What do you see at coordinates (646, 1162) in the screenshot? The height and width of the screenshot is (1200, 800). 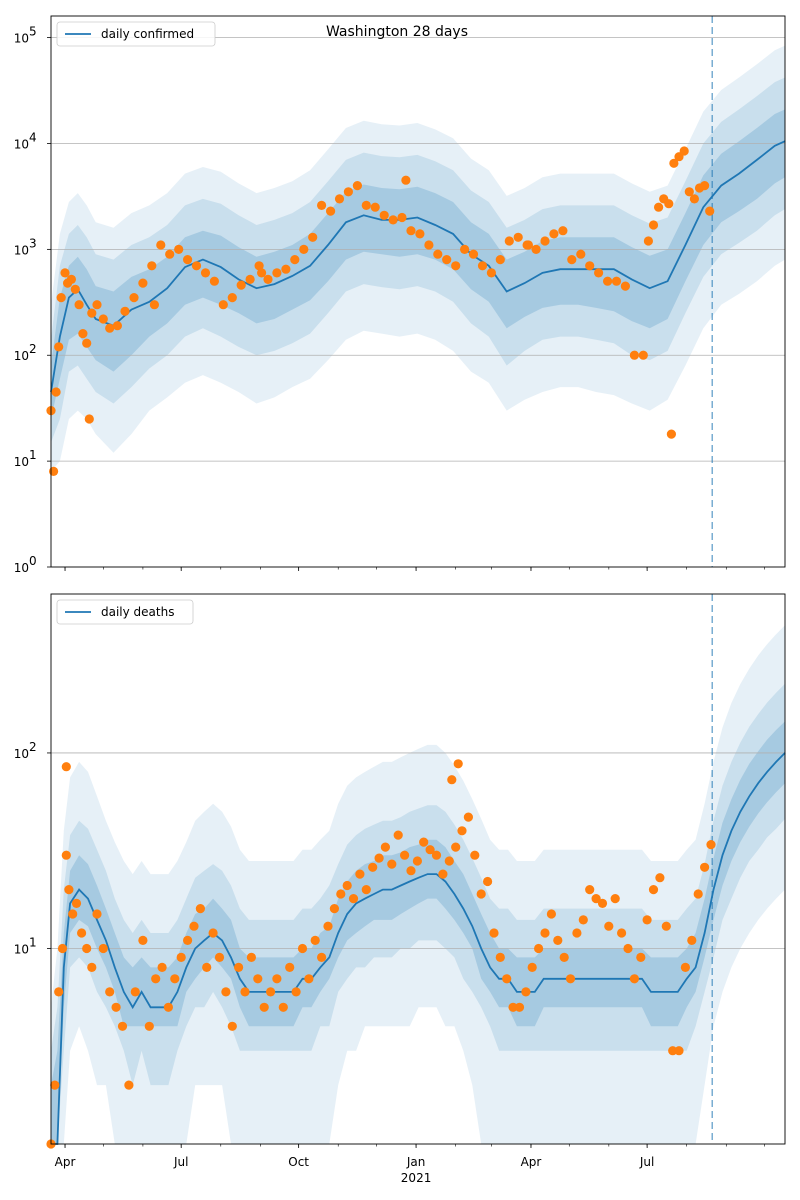 I see `x-tick-label: Jul` at bounding box center [646, 1162].